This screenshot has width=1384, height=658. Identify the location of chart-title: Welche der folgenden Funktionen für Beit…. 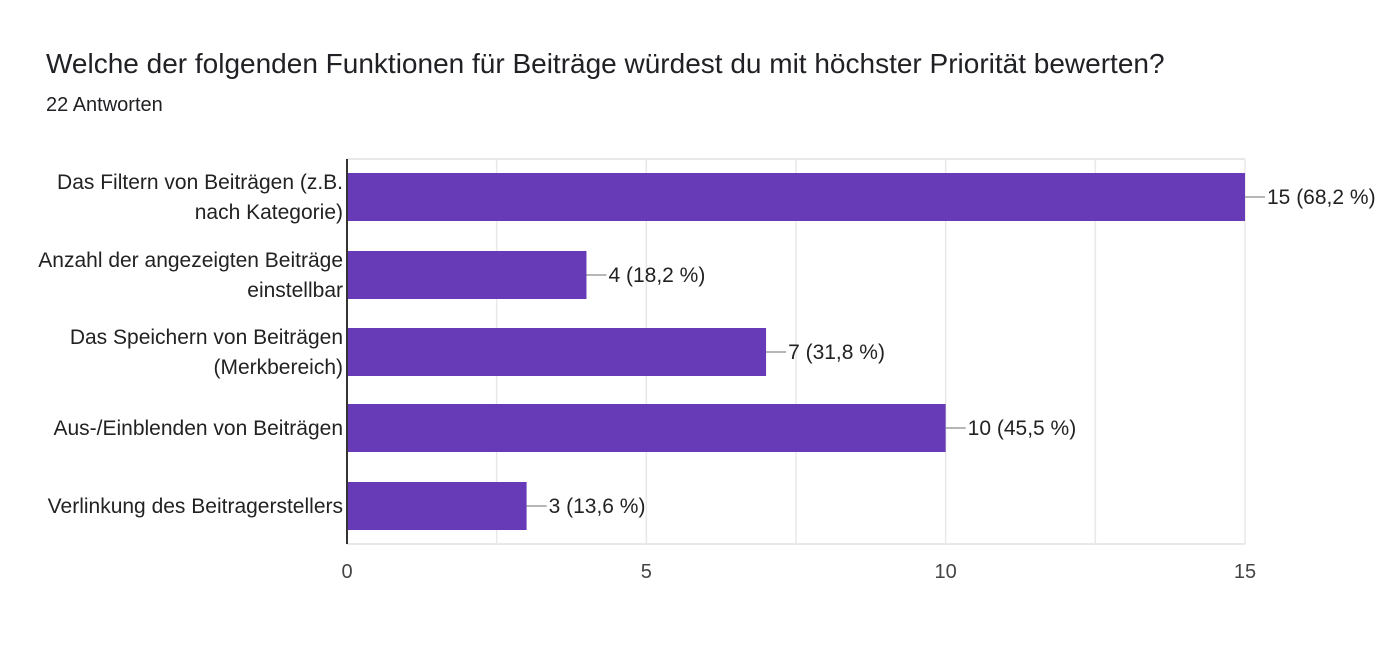
(605, 63).